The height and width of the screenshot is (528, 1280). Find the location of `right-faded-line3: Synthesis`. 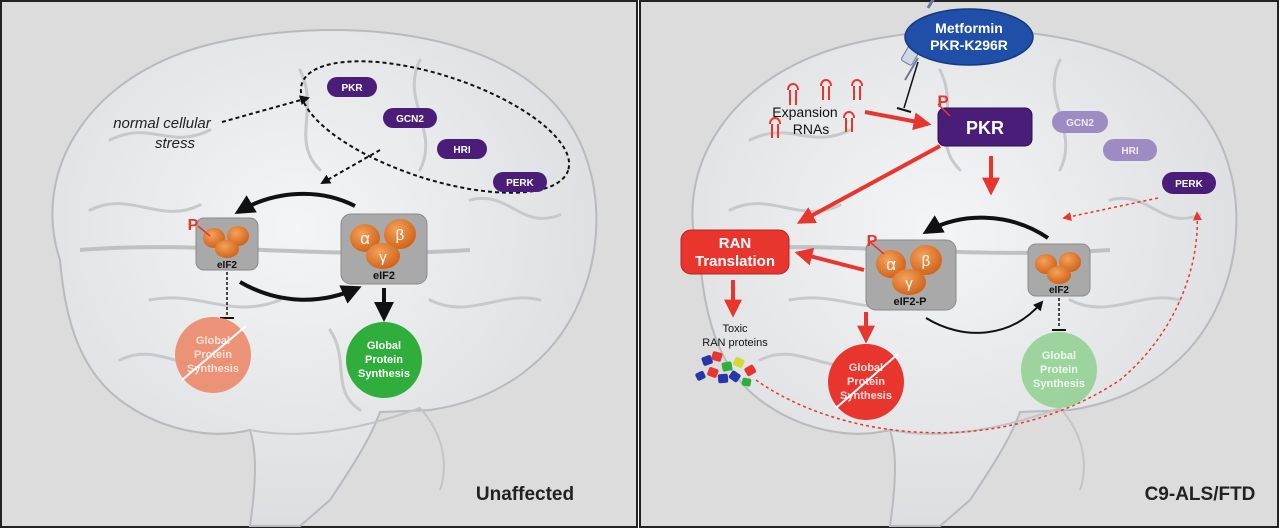

right-faded-line3: Synthesis is located at coordinates (1059, 384).